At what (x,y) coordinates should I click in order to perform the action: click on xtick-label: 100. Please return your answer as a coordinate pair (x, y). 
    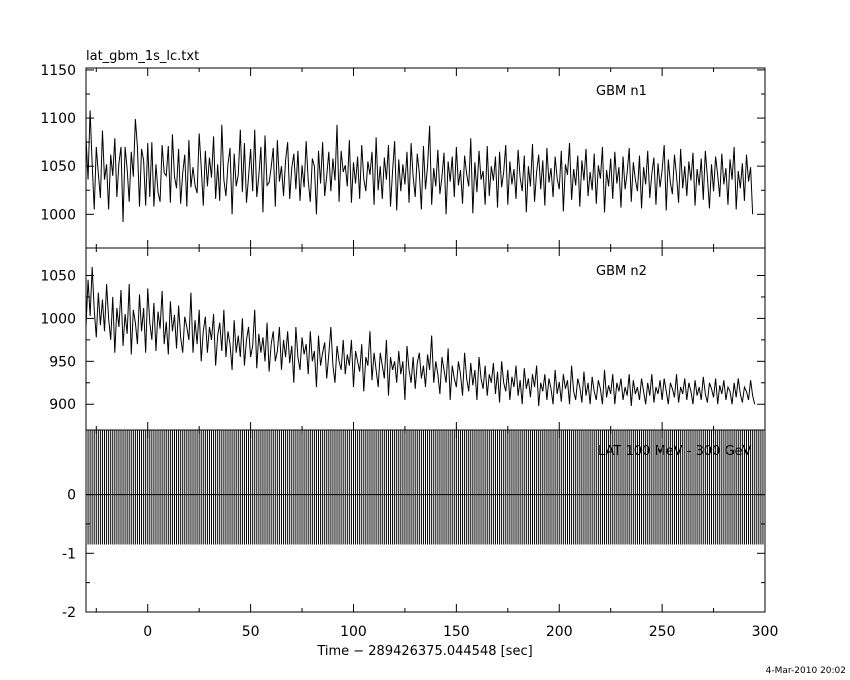
    Looking at the image, I should click on (353, 632).